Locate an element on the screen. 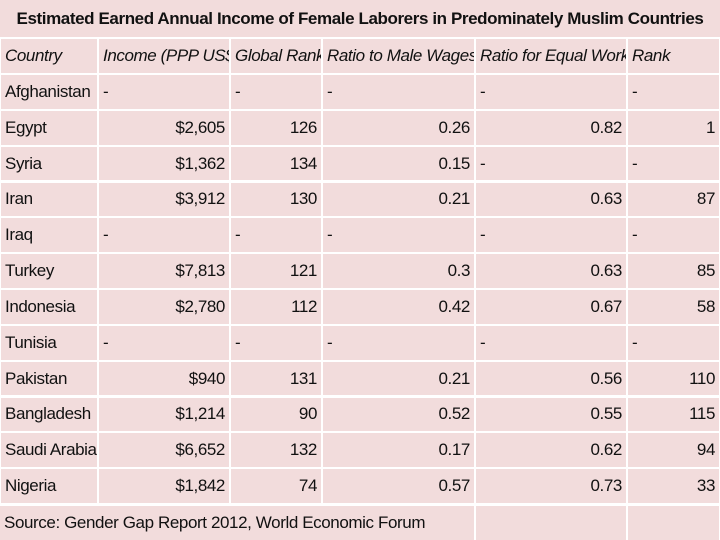 The width and height of the screenshot is (720, 540). data-cell: 85 is located at coordinates (673, 271).